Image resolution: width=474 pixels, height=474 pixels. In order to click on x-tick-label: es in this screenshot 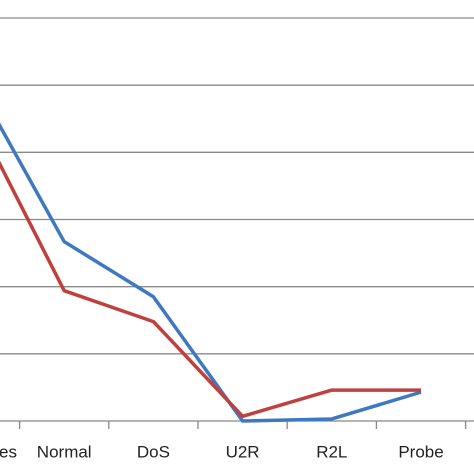, I will do `click(8, 451)`.